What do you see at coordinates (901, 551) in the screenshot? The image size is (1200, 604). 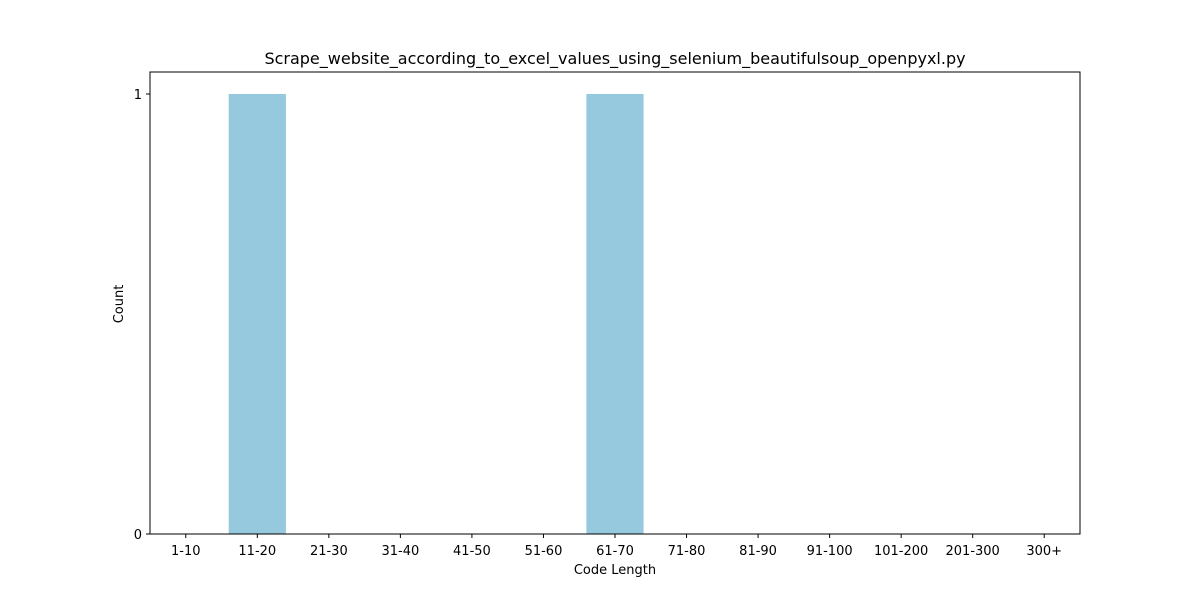 I see `x-tick-label: 101-200` at bounding box center [901, 551].